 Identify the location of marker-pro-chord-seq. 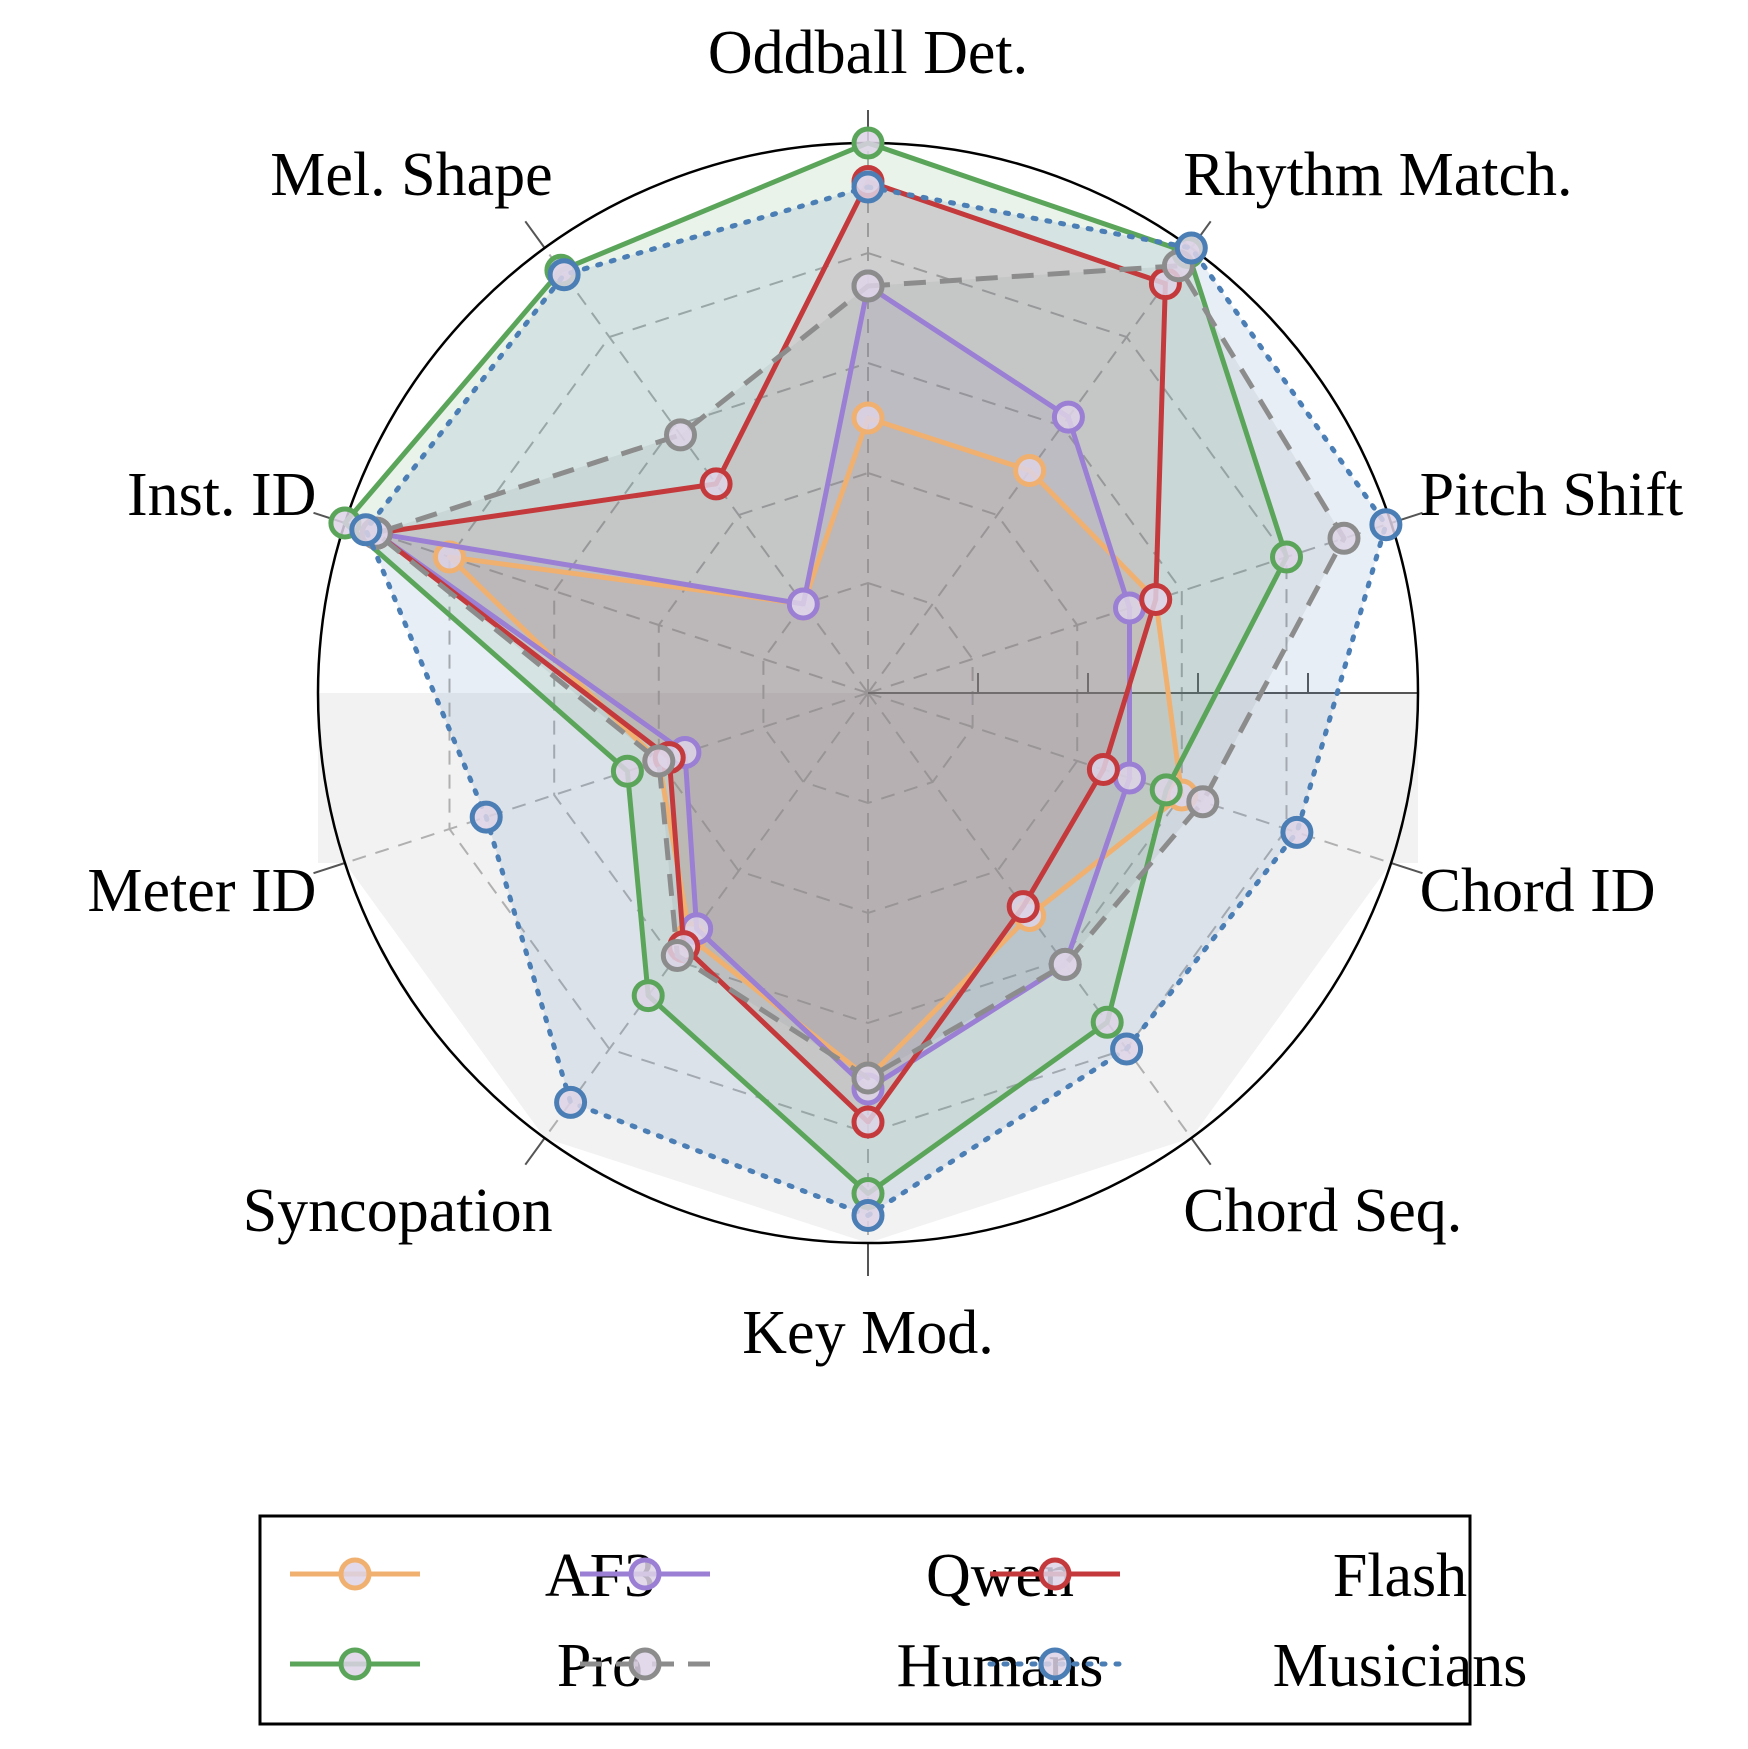
(1107, 1022).